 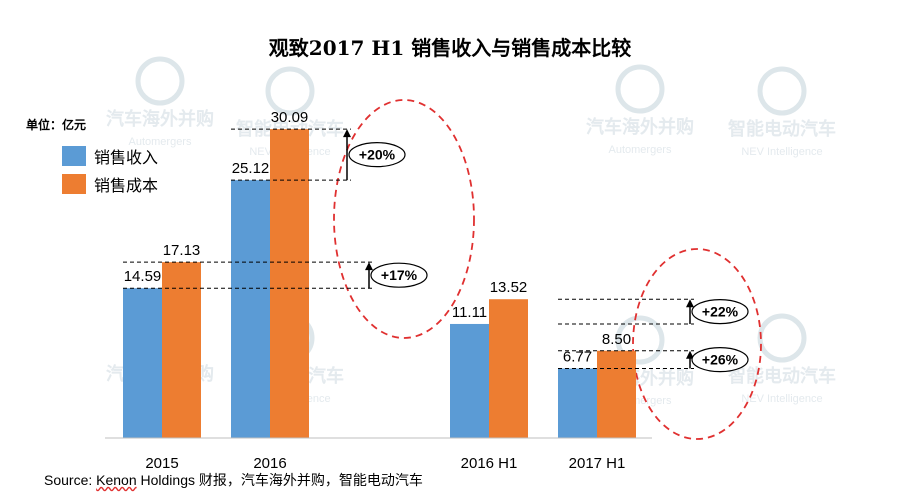 I want to click on legend: 销售收入 销售成本, so click(x=110, y=170).